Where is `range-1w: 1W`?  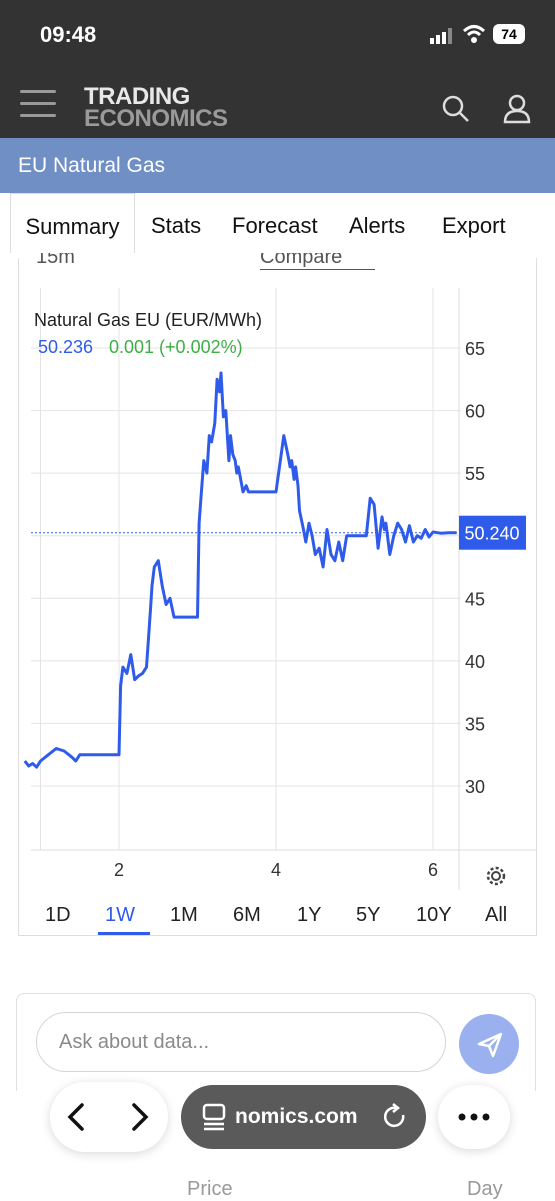 range-1w: 1W is located at coordinates (120, 915).